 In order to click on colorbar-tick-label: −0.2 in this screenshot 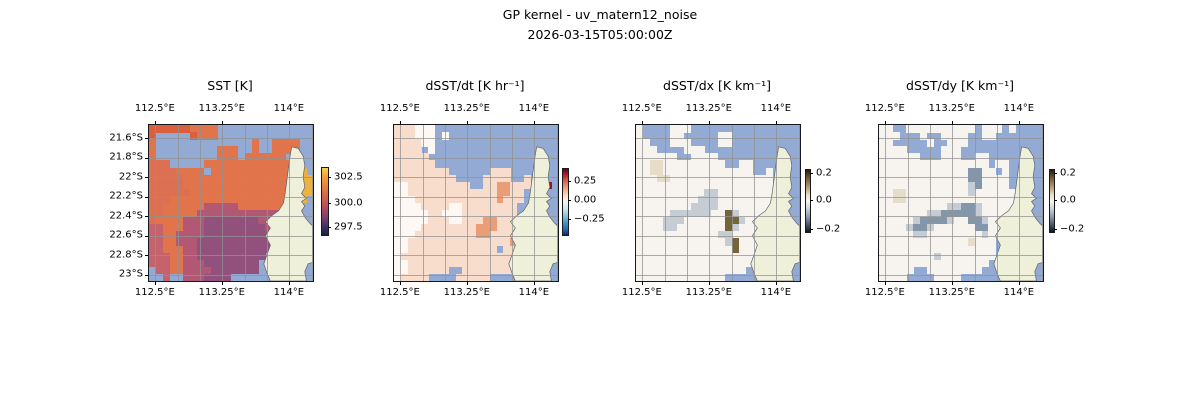, I will do `click(1072, 229)`.